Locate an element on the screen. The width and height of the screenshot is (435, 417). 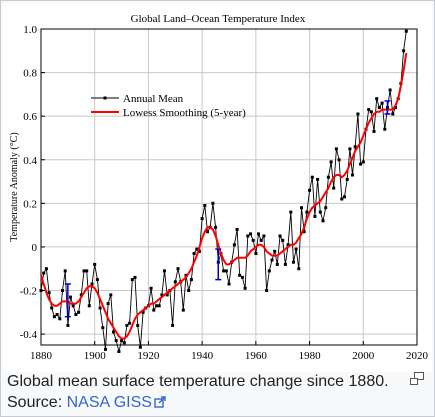
x-tick-label: 1960 is located at coordinates (256, 356).